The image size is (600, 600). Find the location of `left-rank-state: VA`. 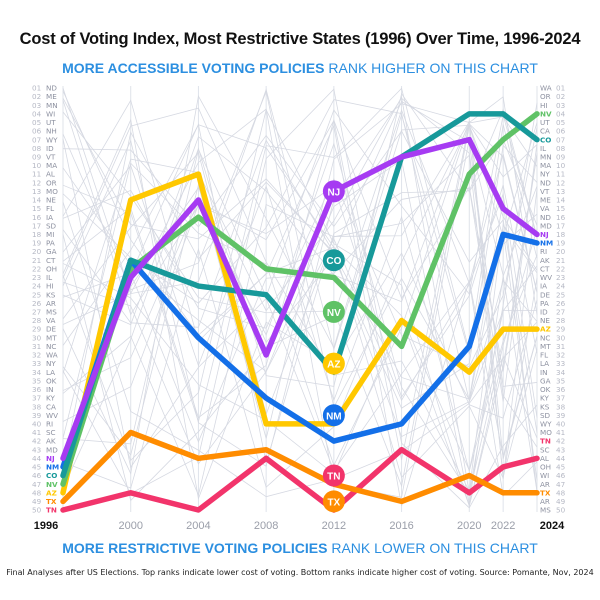

left-rank-state: VA is located at coordinates (50, 320).